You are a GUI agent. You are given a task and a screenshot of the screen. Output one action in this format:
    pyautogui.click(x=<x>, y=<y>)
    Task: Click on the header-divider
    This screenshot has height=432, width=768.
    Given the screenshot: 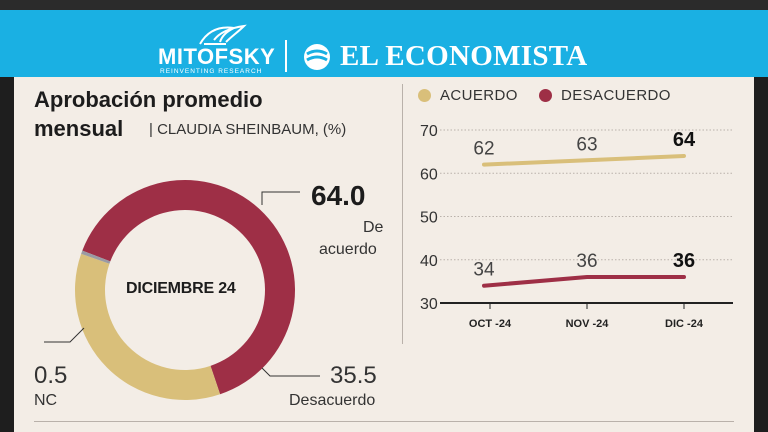 What is the action you would take?
    pyautogui.click(x=286, y=56)
    